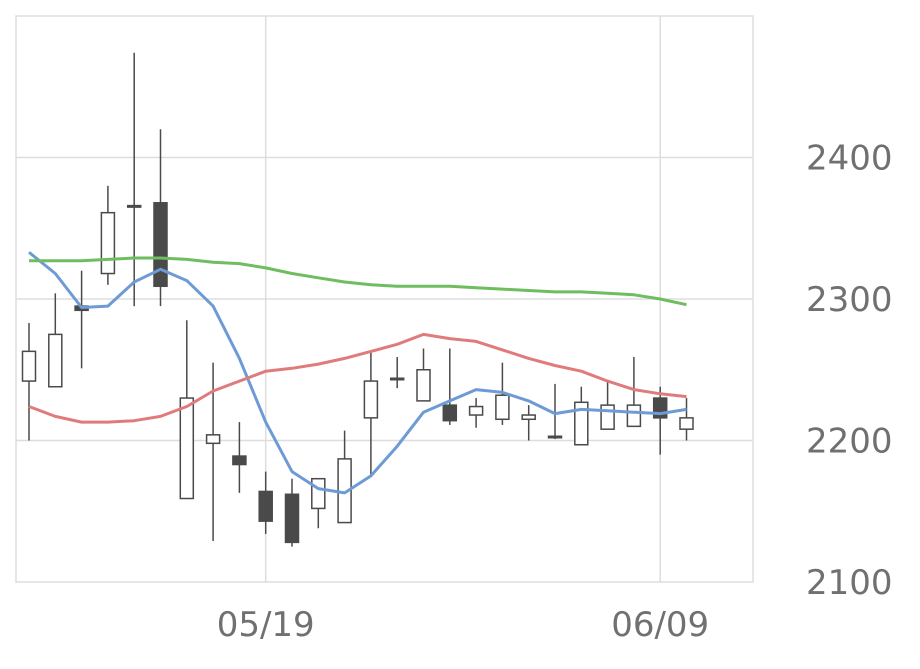 This screenshot has height=669, width=920. I want to click on x-tick-label: 06/09, so click(660, 625).